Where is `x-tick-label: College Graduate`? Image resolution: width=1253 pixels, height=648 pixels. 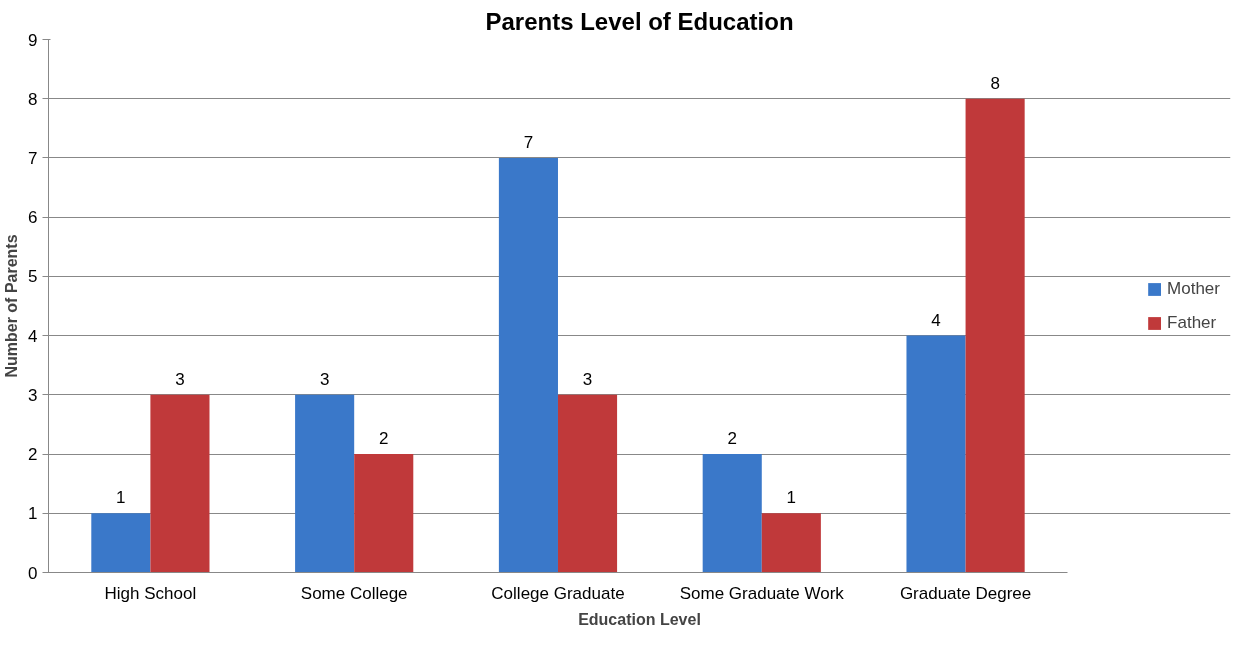
x-tick-label: College Graduate is located at coordinates (558, 593).